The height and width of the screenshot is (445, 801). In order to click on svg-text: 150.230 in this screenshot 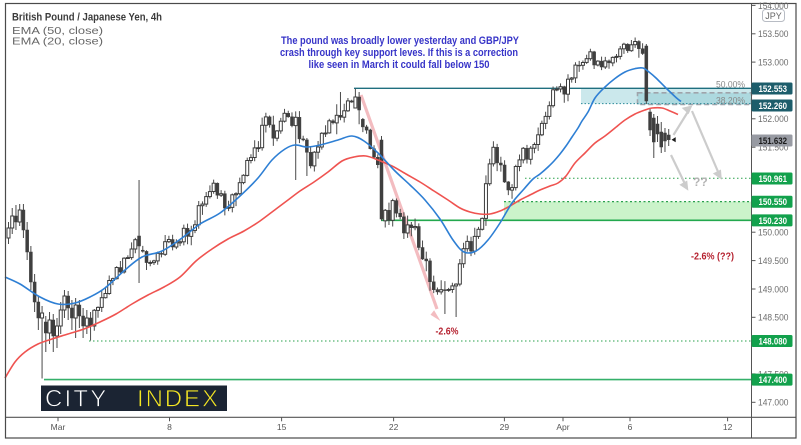, I will do `click(773, 221)`.